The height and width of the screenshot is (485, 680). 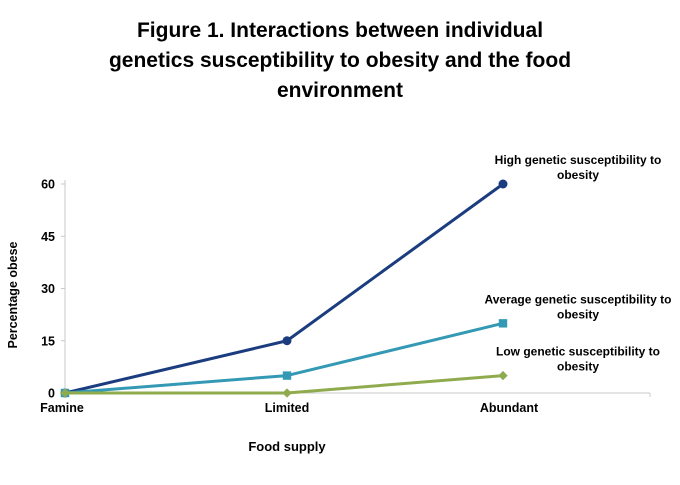 What do you see at coordinates (578, 167) in the screenshot?
I see `series-label-high: High genetic susceptibility to obesity` at bounding box center [578, 167].